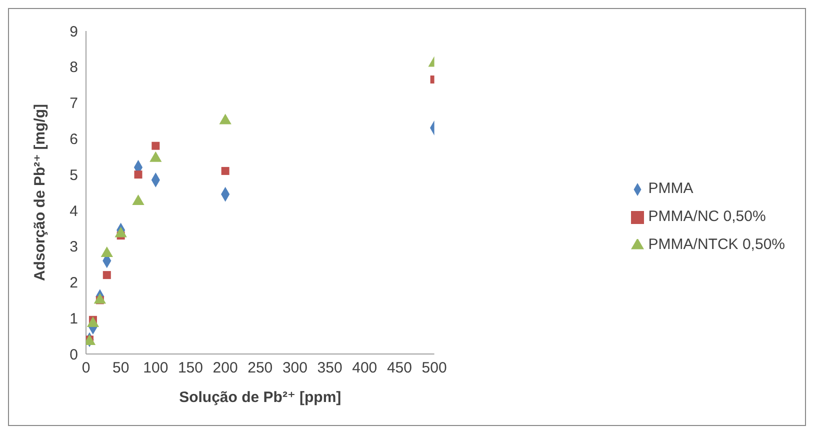 The height and width of the screenshot is (434, 814). What do you see at coordinates (74, 31) in the screenshot?
I see `y-tick-label: 9` at bounding box center [74, 31].